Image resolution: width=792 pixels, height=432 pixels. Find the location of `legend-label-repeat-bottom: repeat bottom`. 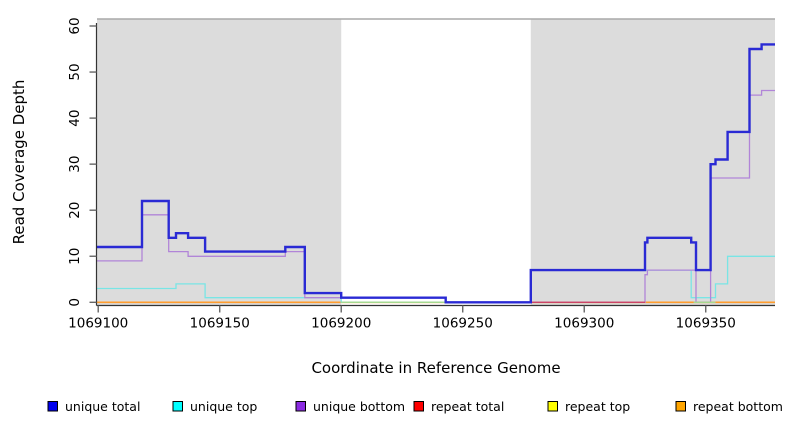

legend-label-repeat-bottom: repeat bottom is located at coordinates (738, 406).